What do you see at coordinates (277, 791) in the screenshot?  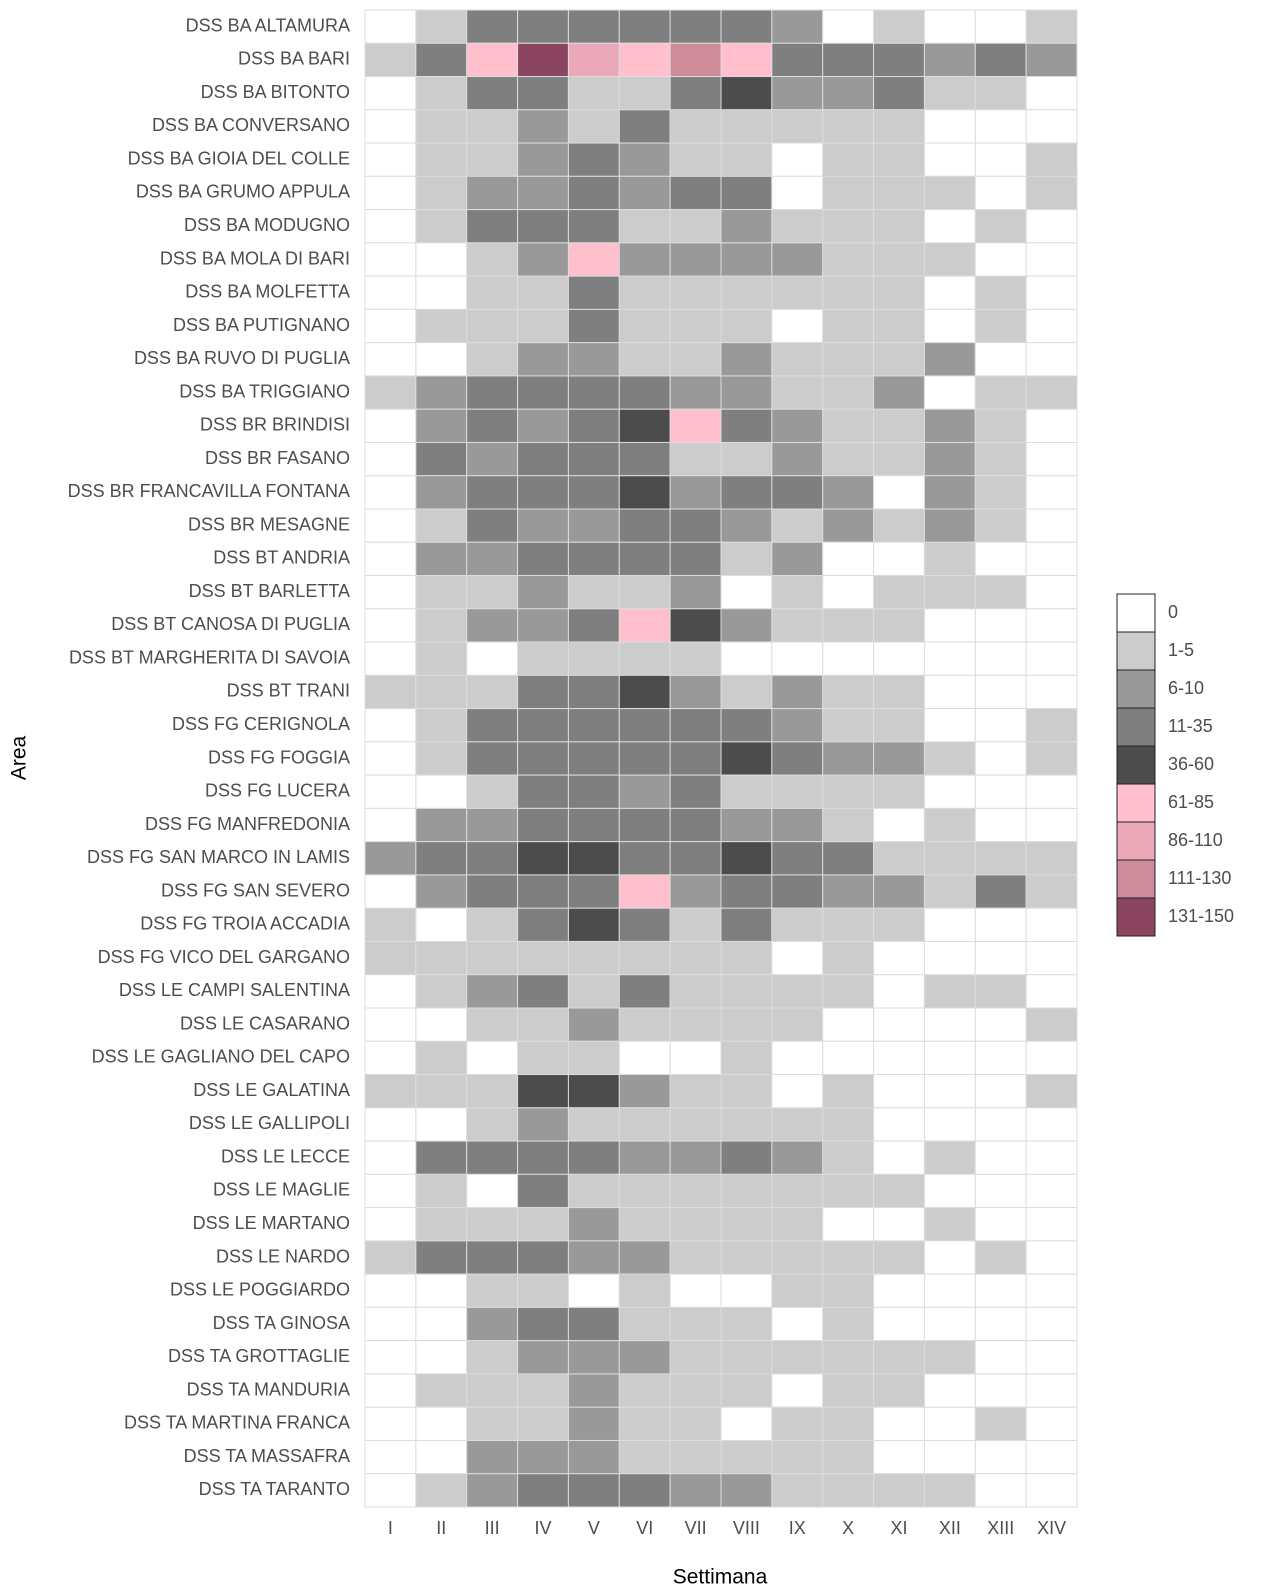 I see `y-tick-label: DSS FG LUCERA` at bounding box center [277, 791].